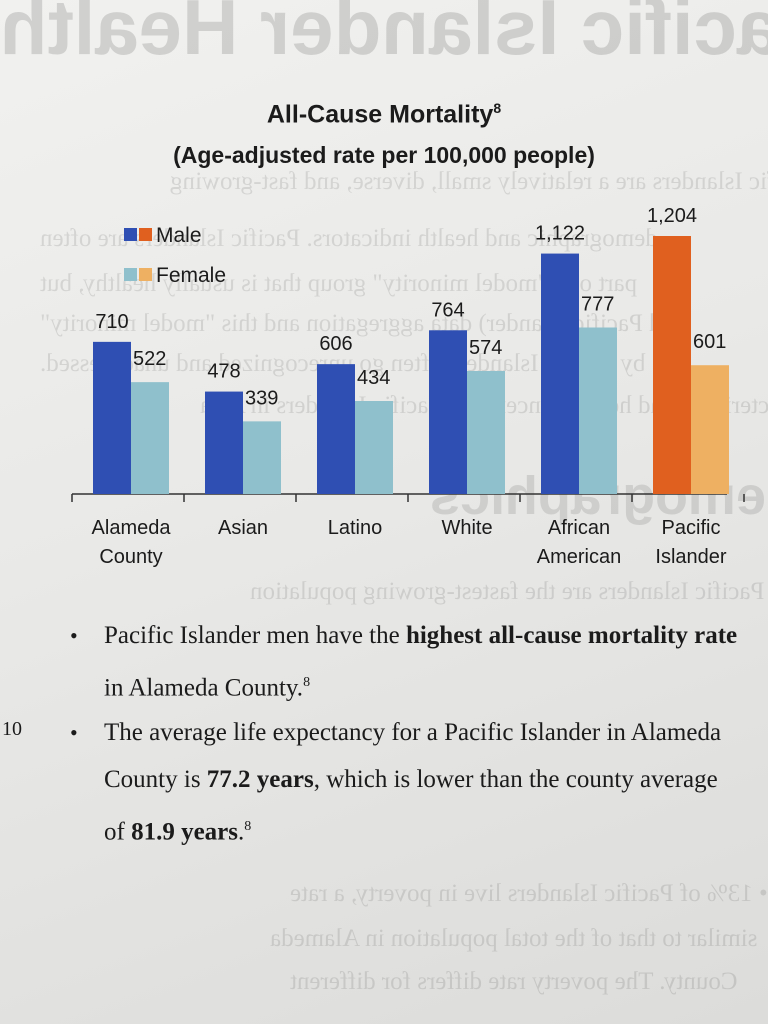  What do you see at coordinates (447, 310) in the screenshot?
I see `male-value-label: 764` at bounding box center [447, 310].